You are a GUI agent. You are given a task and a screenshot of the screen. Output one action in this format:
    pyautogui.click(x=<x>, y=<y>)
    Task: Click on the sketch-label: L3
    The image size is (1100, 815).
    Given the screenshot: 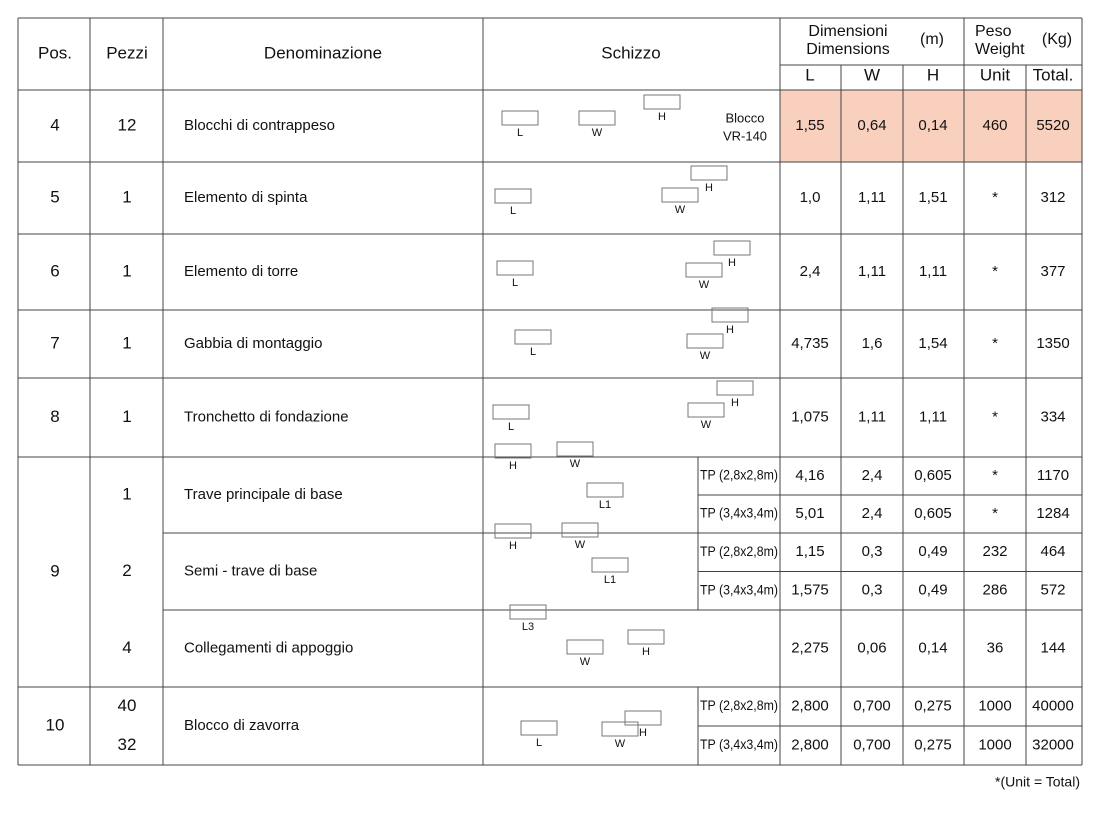 What is the action you would take?
    pyautogui.click(x=528, y=627)
    